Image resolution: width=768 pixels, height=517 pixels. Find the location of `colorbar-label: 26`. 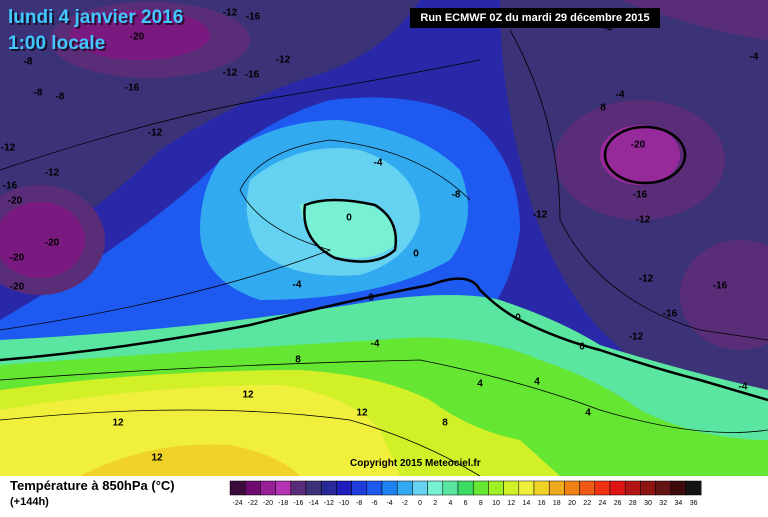

colorbar-label: 26 is located at coordinates (618, 503).